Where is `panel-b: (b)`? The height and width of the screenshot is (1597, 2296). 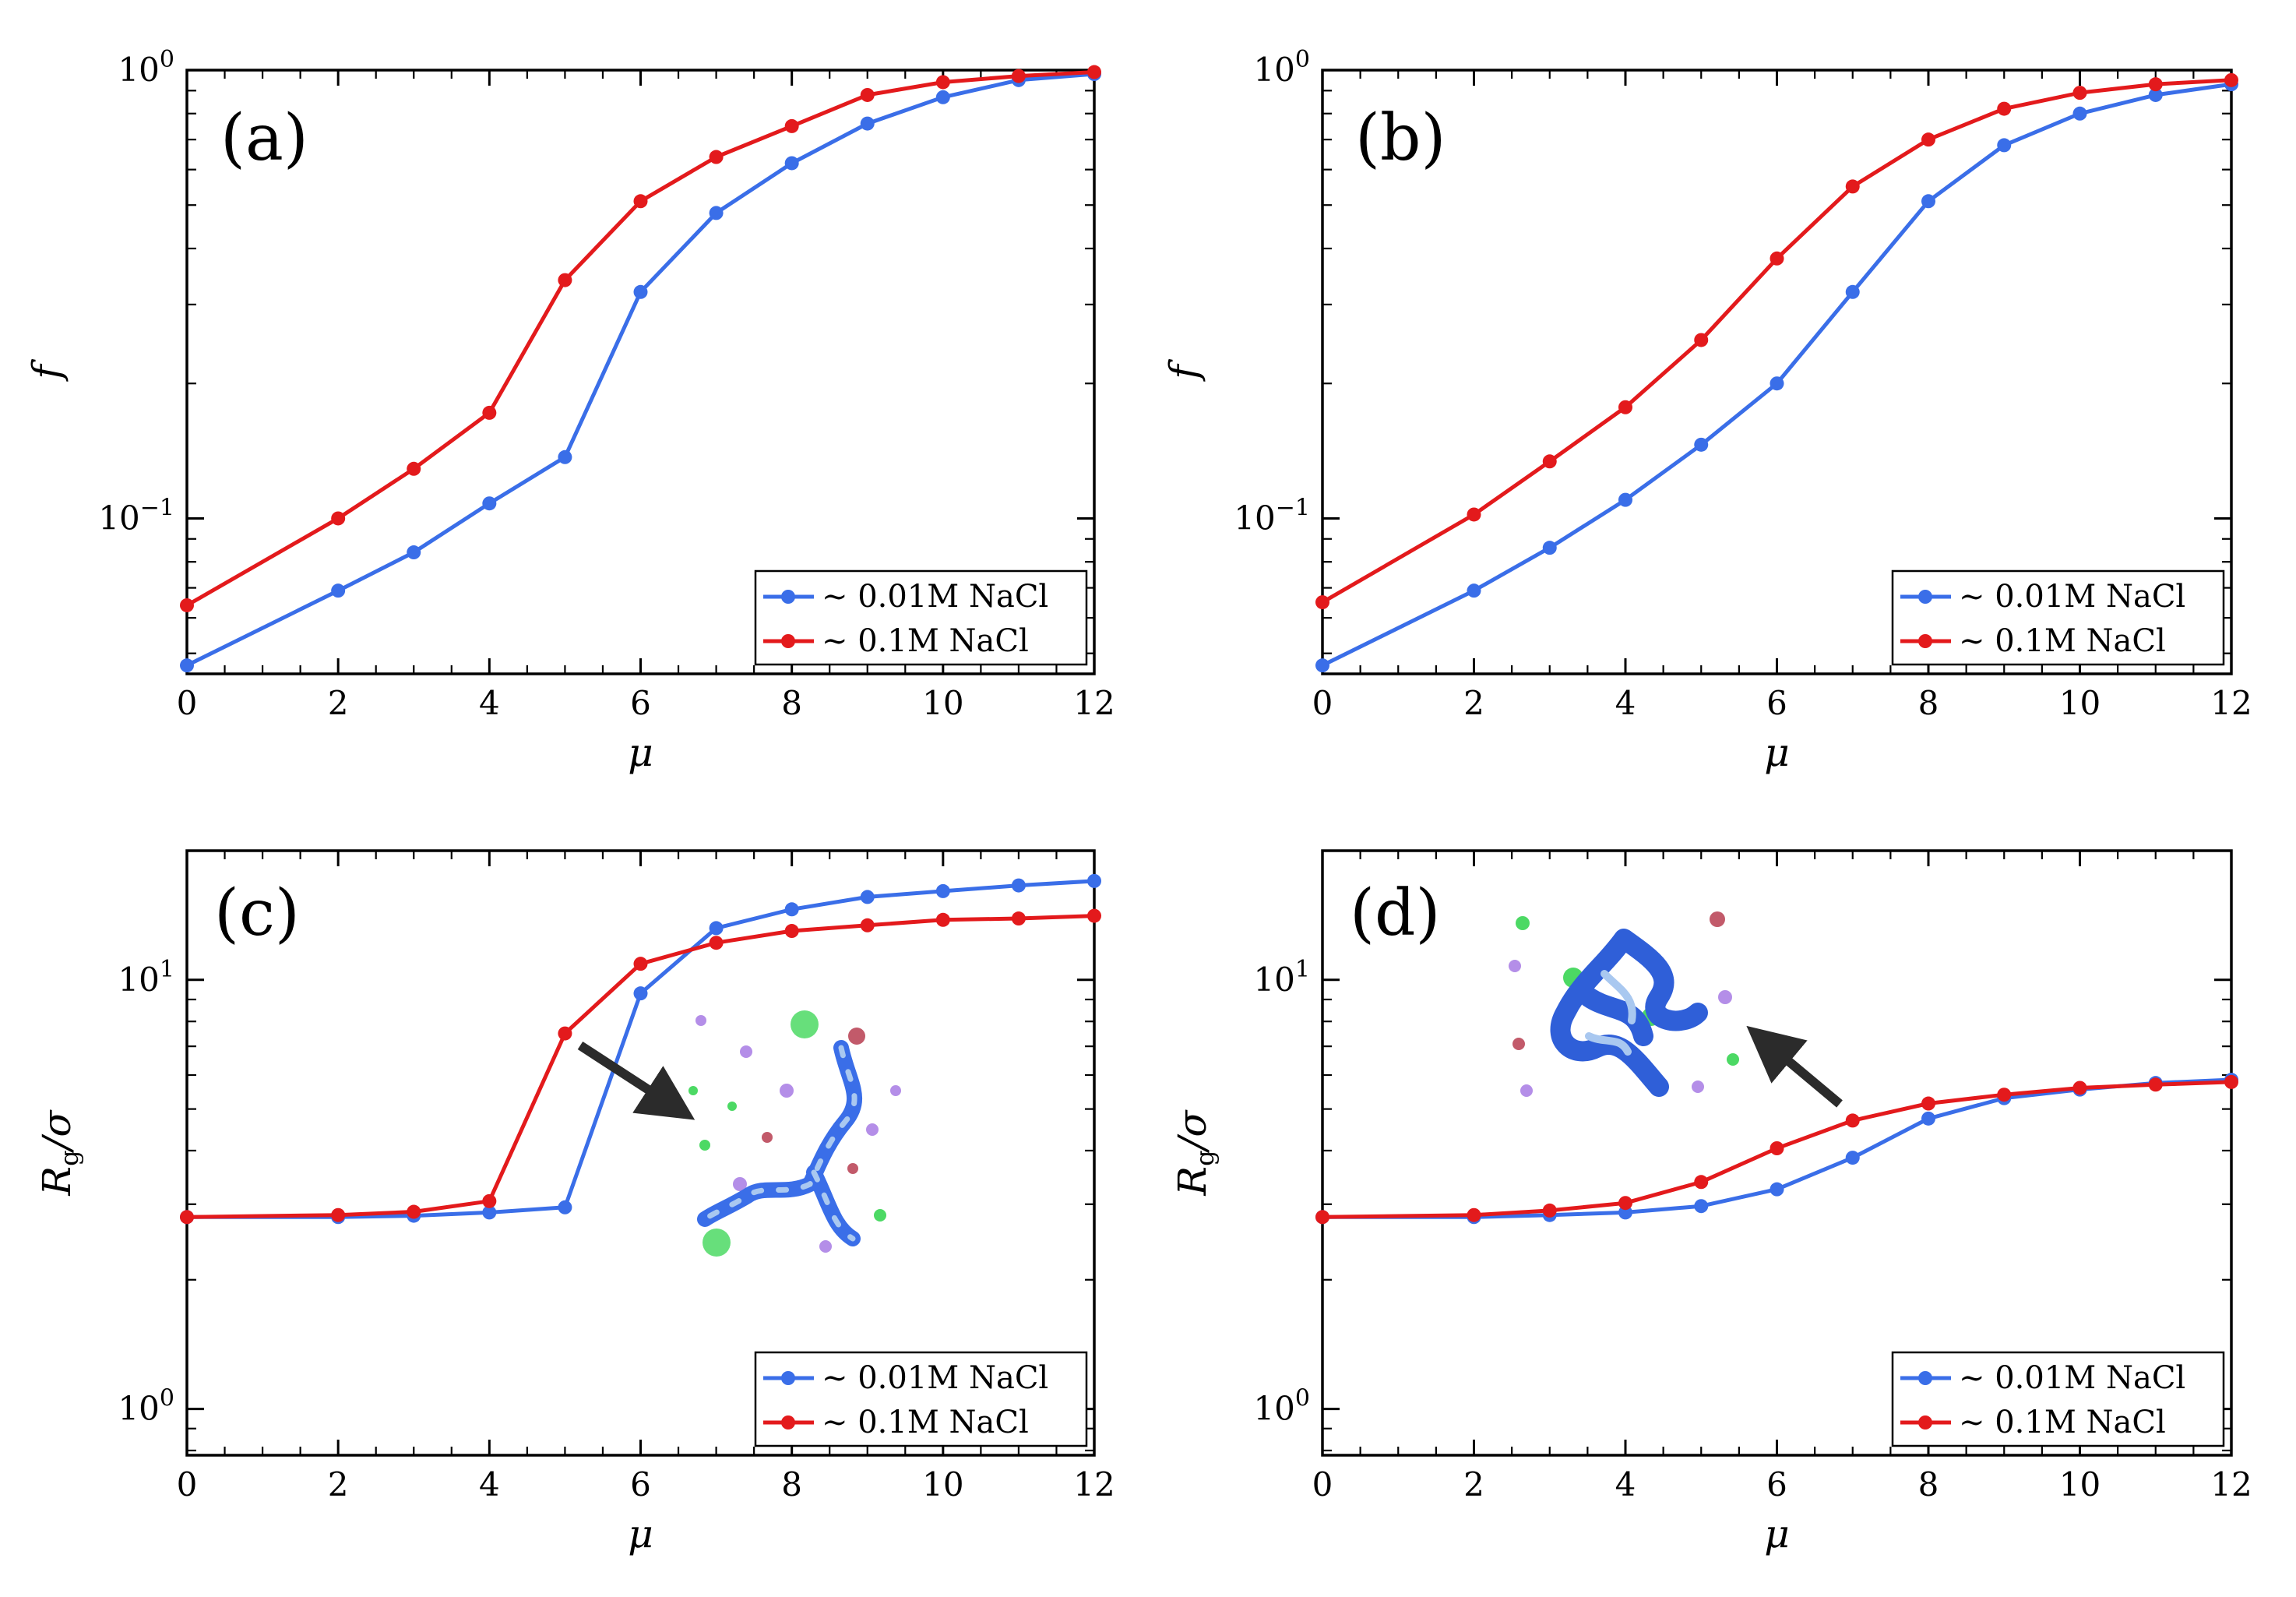
panel-b: (b) is located at coordinates (1400, 138).